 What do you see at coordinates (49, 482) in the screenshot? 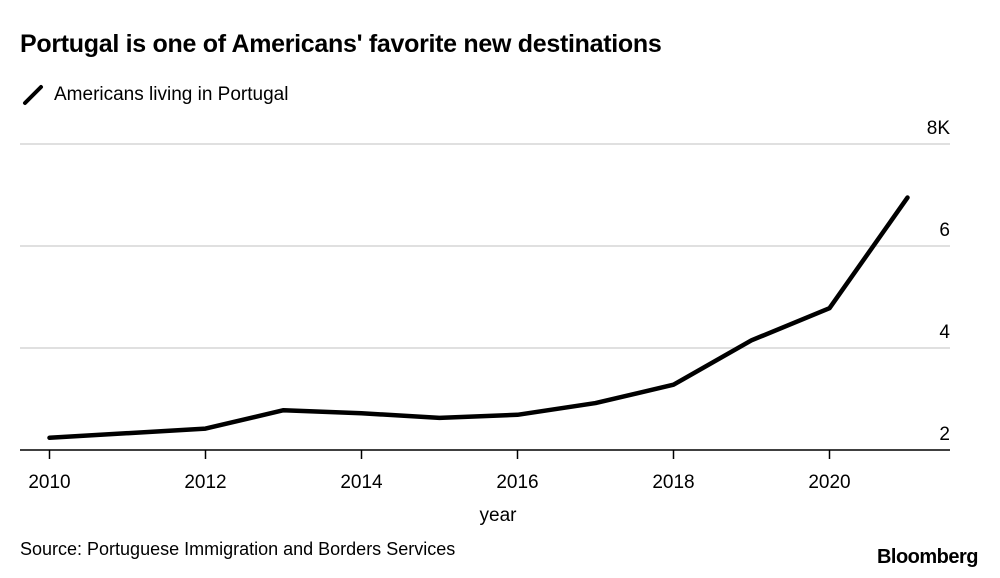
I see `x-tick-label: 2010` at bounding box center [49, 482].